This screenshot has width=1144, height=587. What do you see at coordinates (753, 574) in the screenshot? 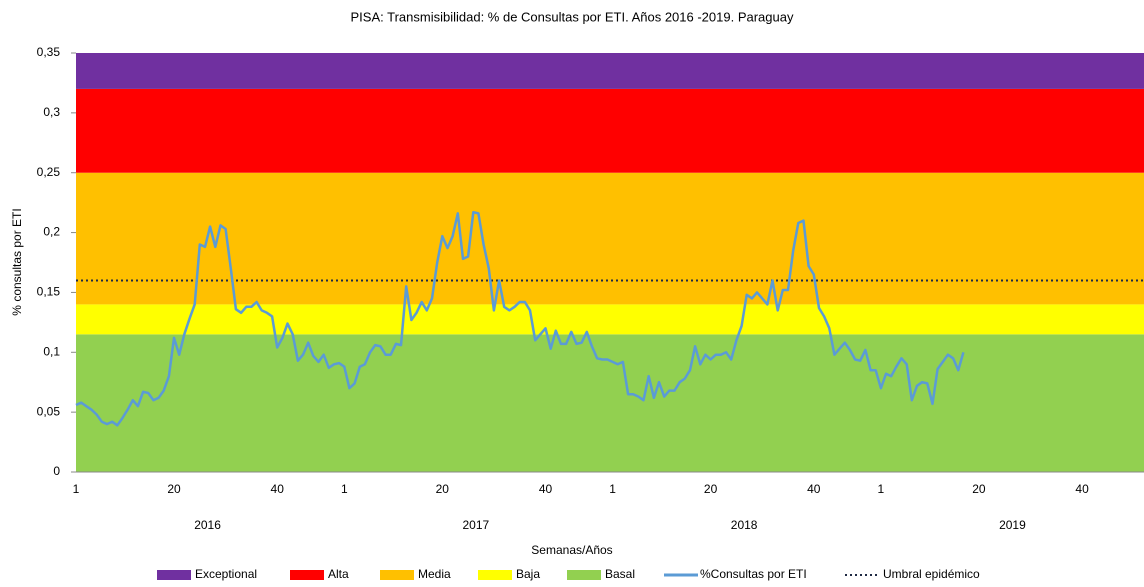
I see `legend-label: %Consultas por ETI` at bounding box center [753, 574].